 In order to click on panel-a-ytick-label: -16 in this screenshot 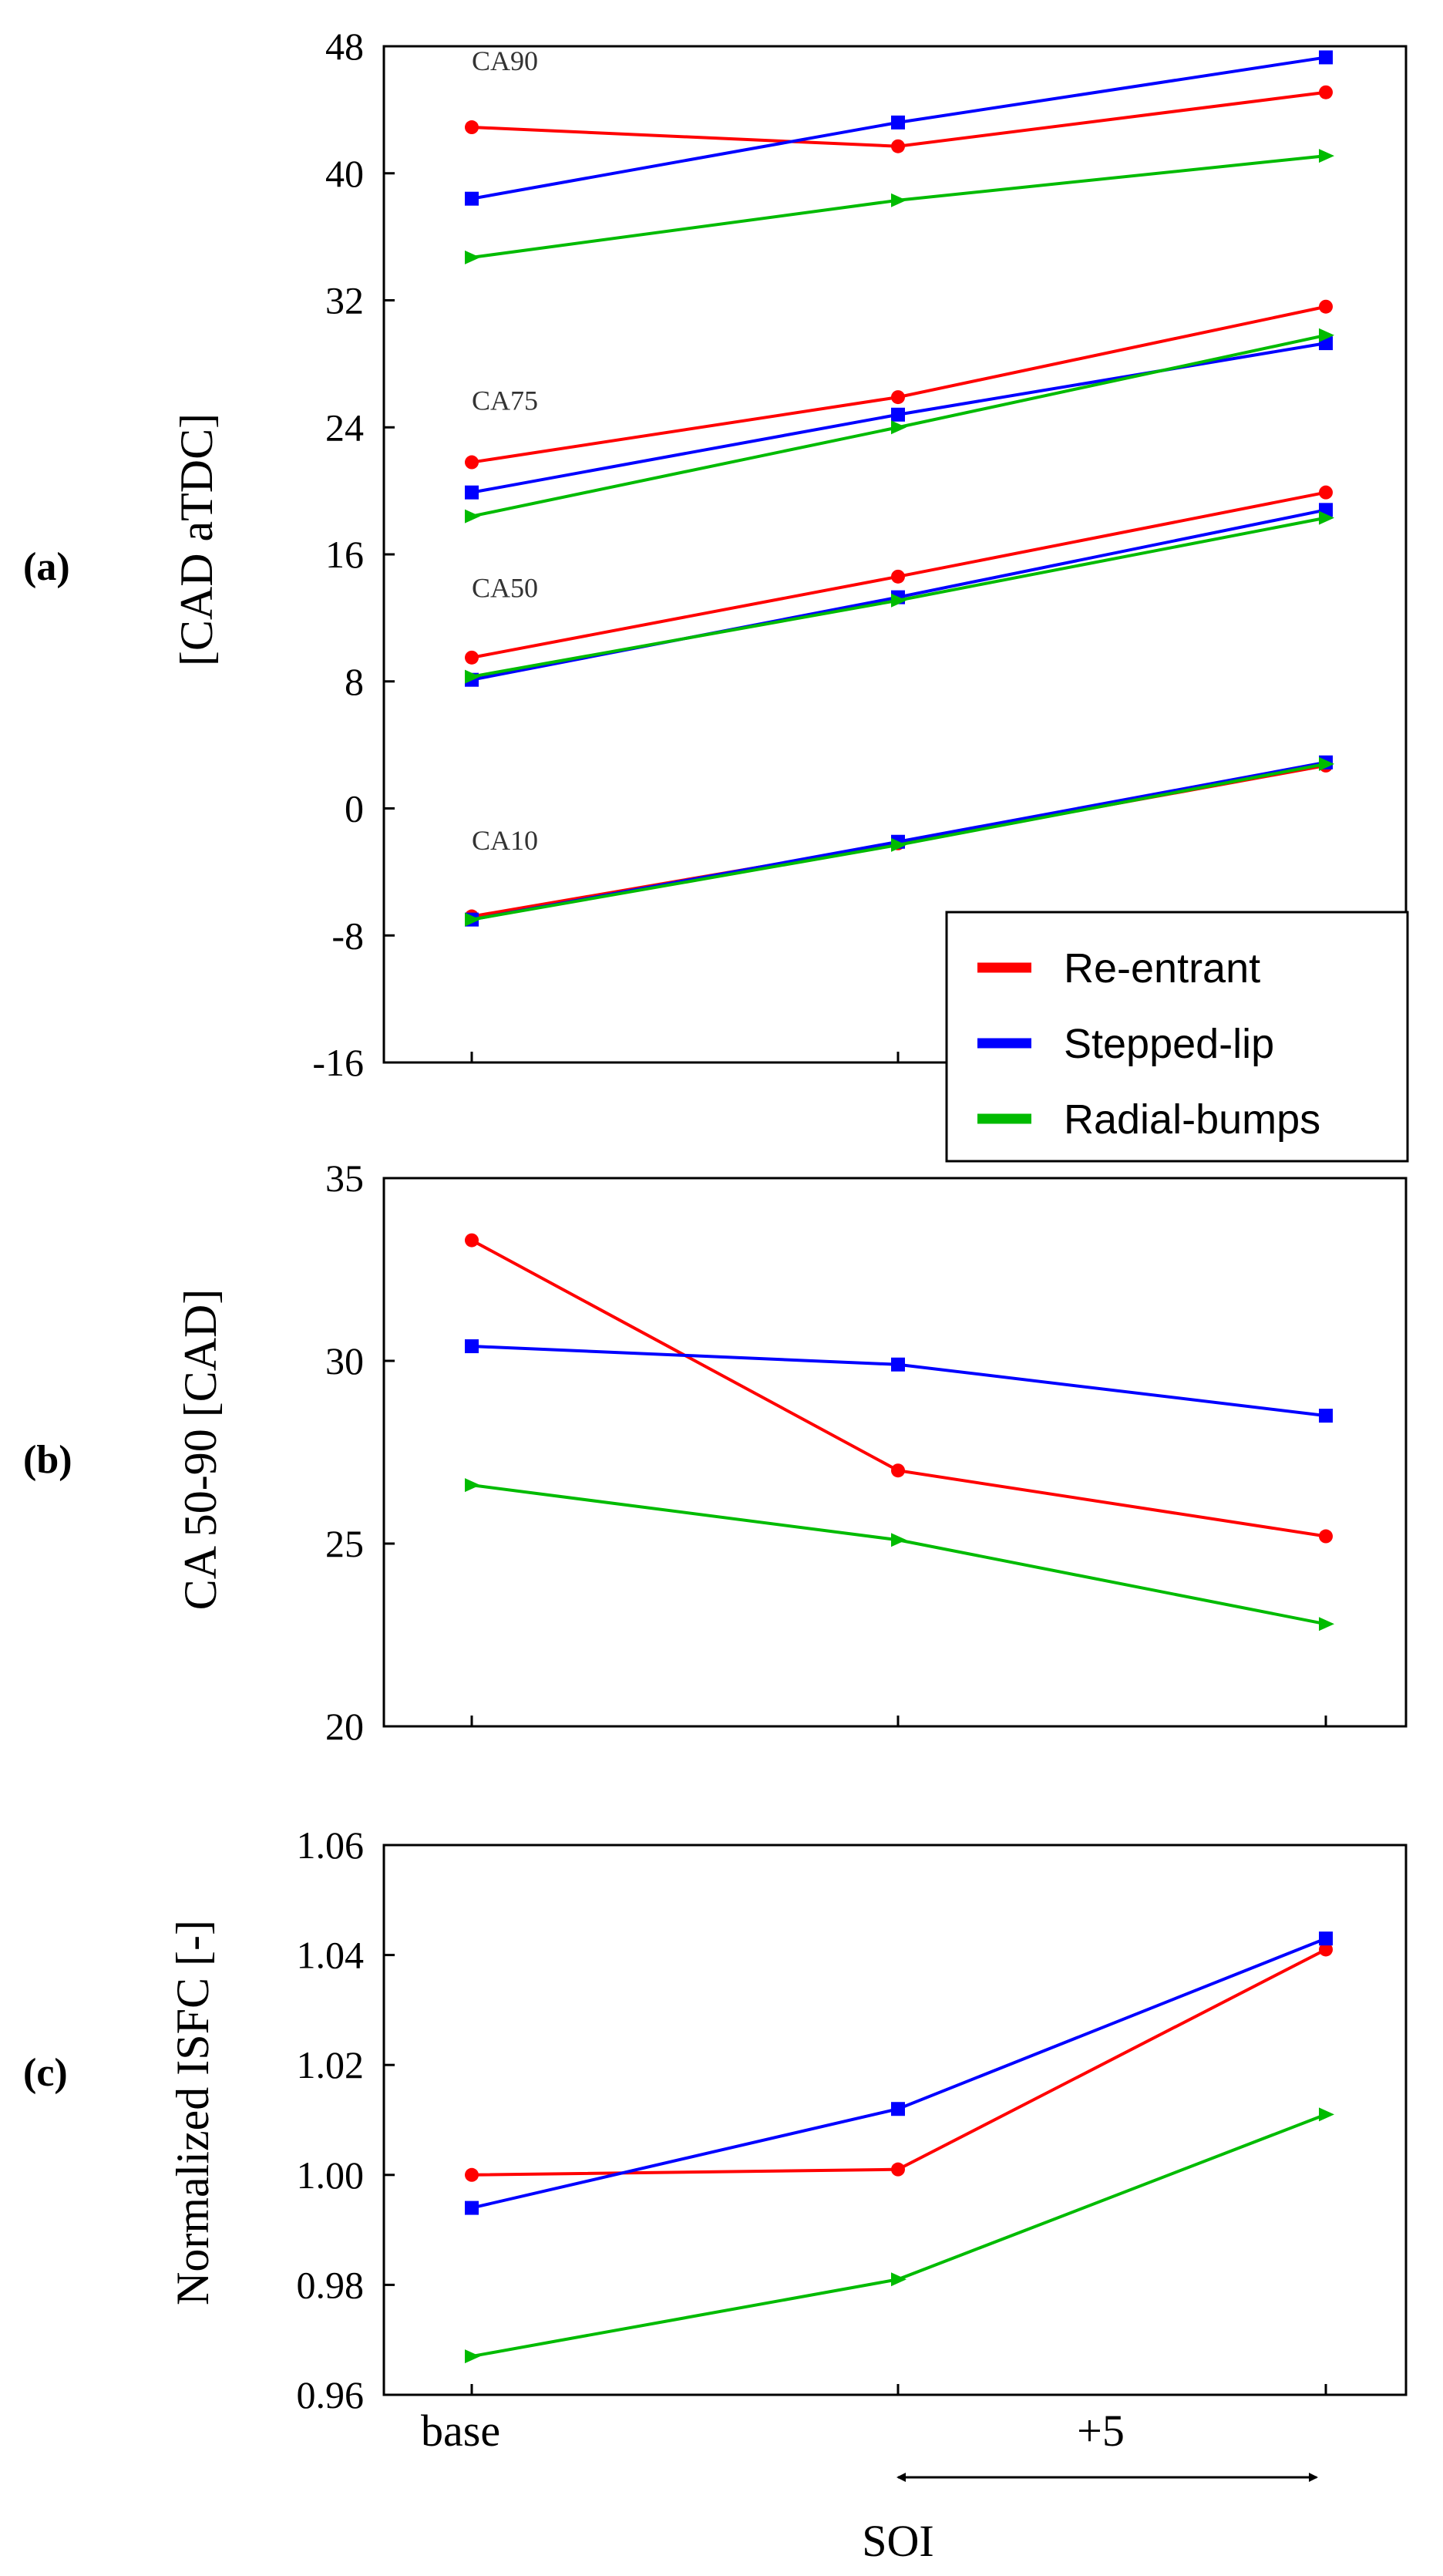, I will do `click(338, 1062)`.